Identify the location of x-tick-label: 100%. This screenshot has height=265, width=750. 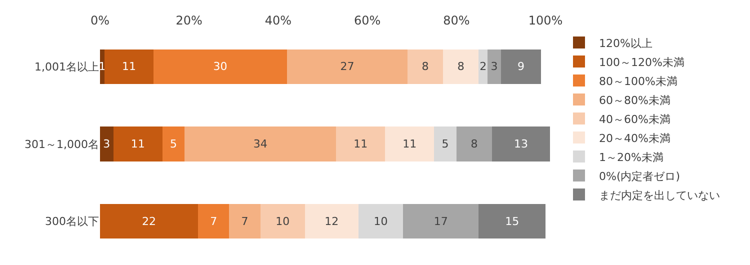
(545, 21).